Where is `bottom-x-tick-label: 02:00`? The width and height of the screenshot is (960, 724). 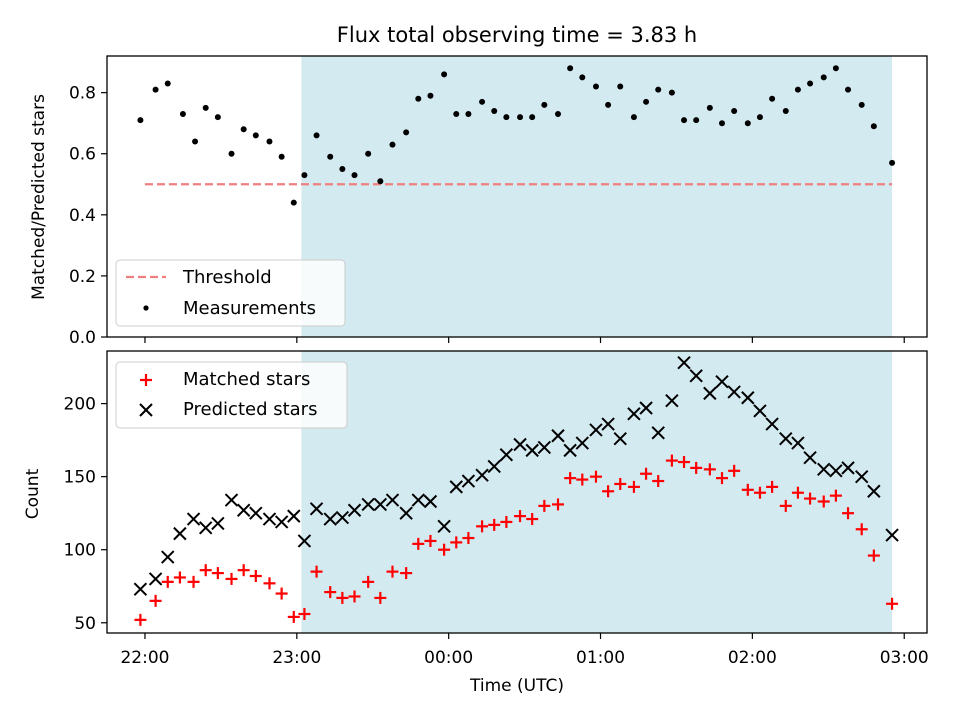
bottom-x-tick-label: 02:00 is located at coordinates (752, 658).